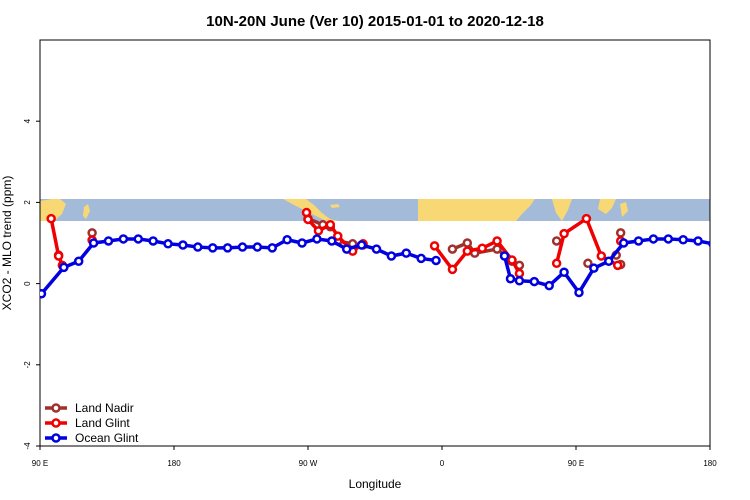 This screenshot has height=500, width=750. I want to click on series-land-glint, so click(336, 243).